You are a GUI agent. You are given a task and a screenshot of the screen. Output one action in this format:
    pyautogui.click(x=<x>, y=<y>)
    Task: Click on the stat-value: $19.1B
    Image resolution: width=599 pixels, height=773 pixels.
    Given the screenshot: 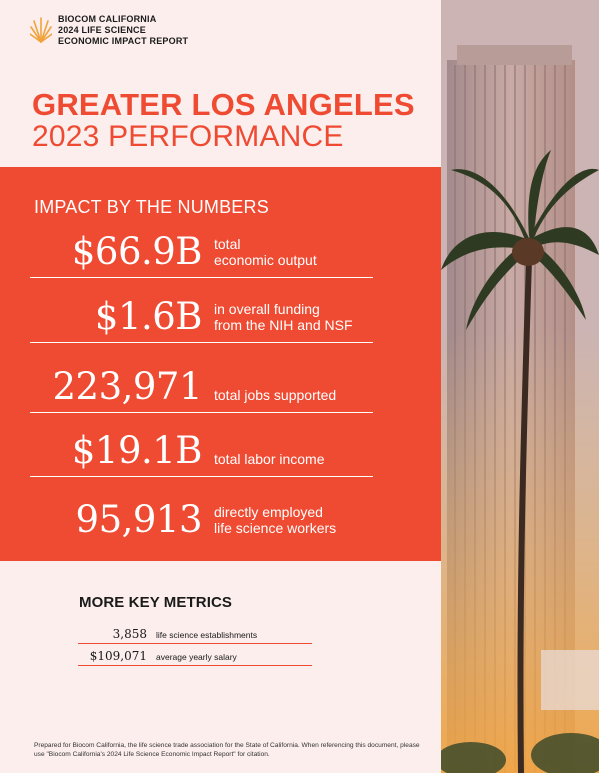 What is the action you would take?
    pyautogui.click(x=137, y=450)
    